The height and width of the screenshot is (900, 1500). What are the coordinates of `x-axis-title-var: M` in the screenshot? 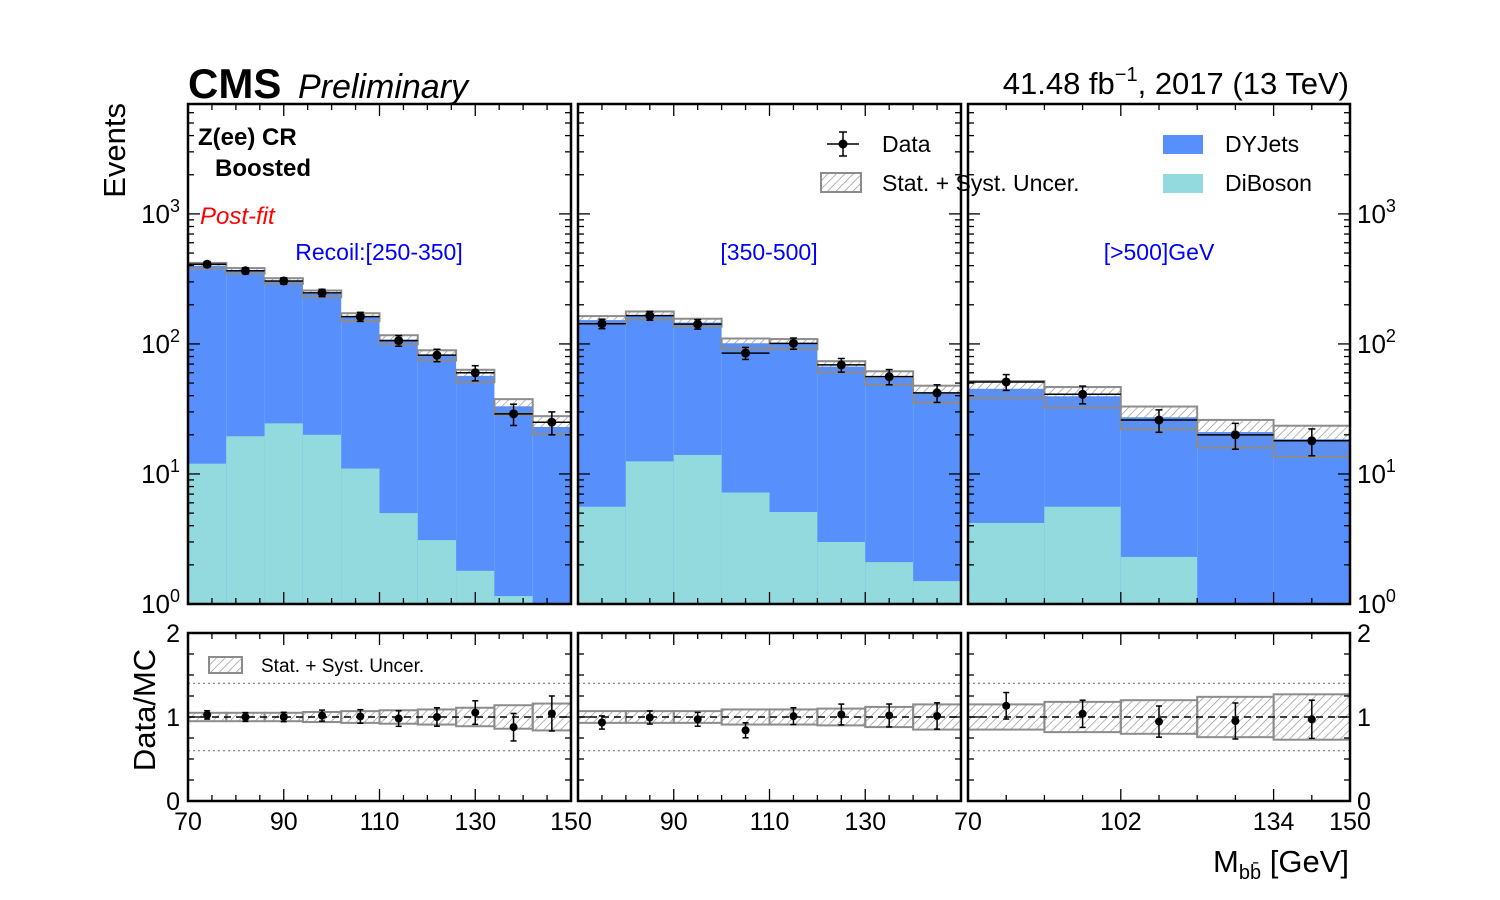 It's located at (1226, 861).